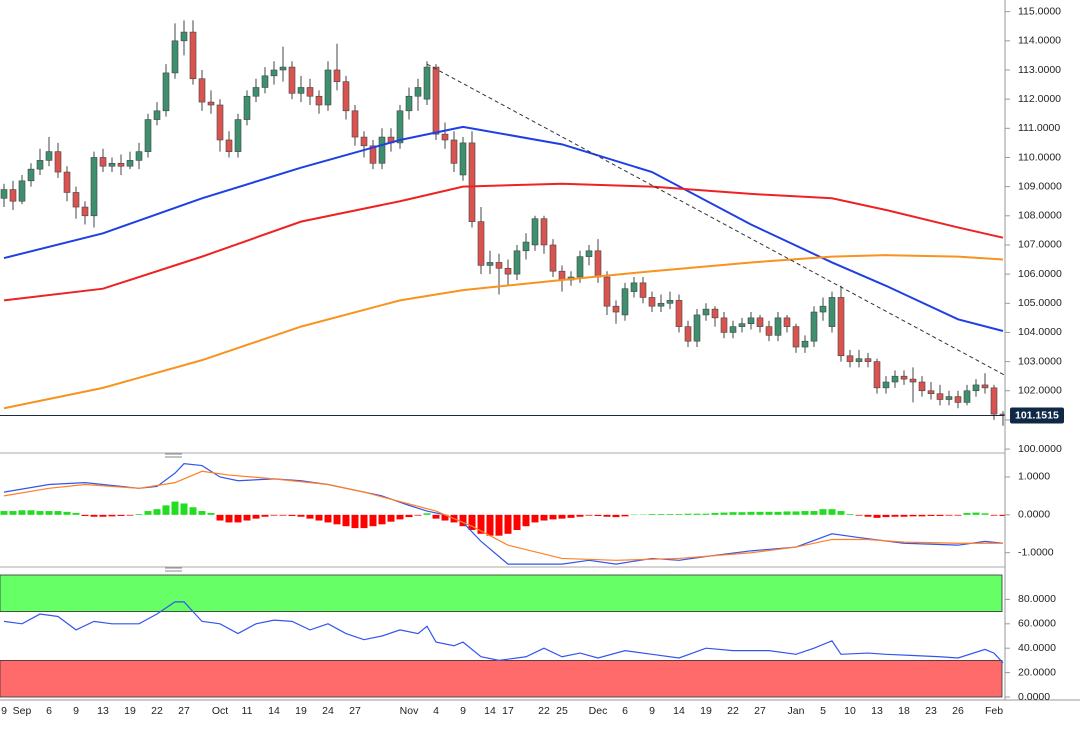  I want to click on x-tick-label: 22, so click(544, 711).